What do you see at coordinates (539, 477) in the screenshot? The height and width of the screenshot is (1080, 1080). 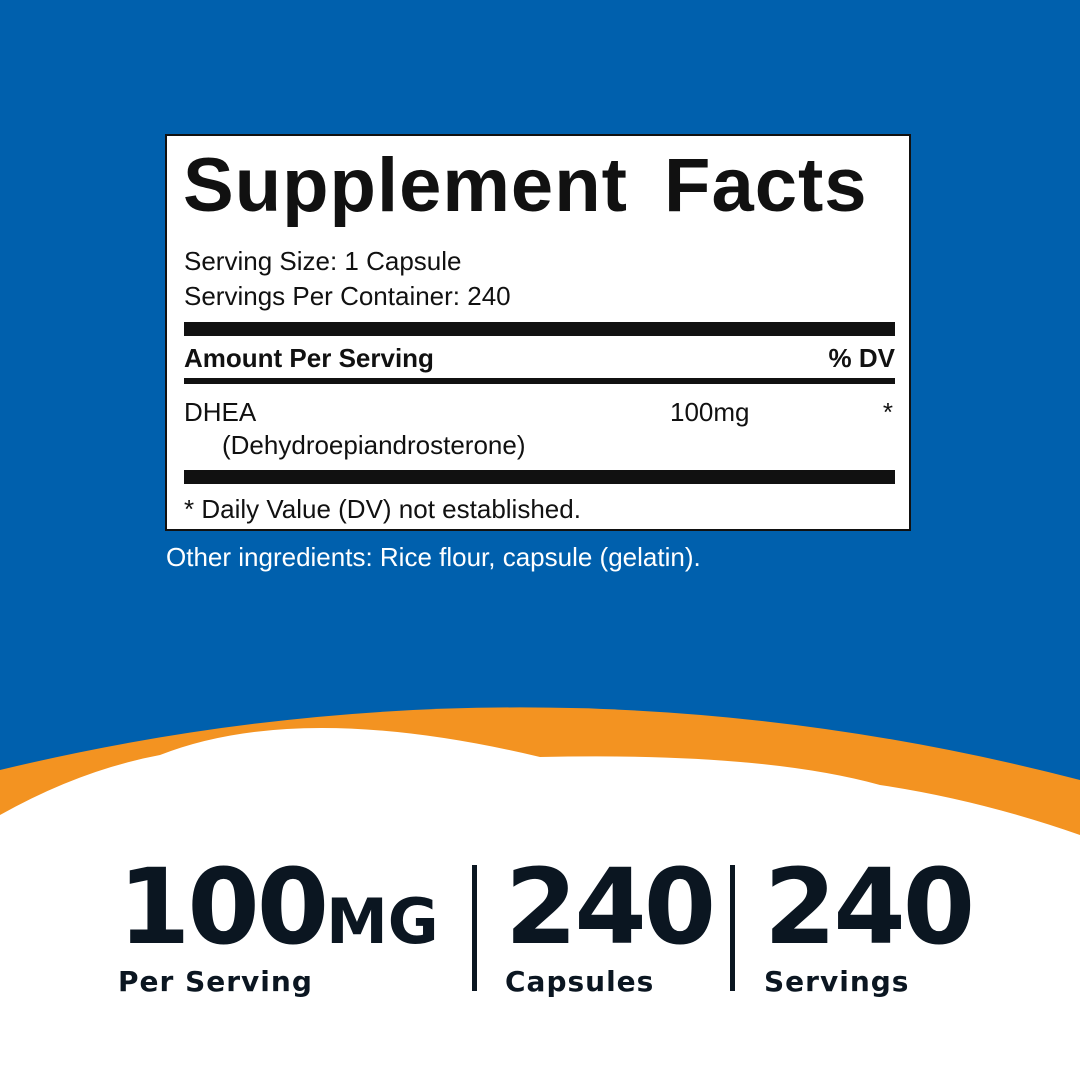 I see `thick-divider-bottom` at bounding box center [539, 477].